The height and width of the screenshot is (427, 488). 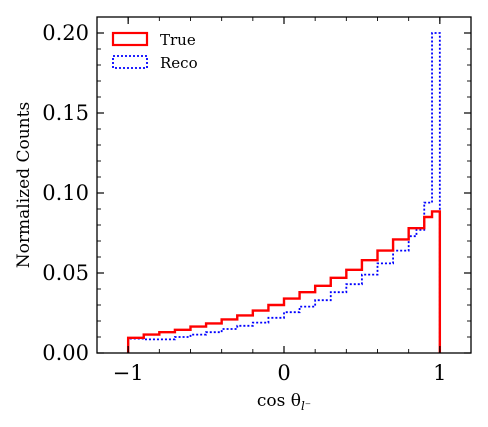 I want to click on x-axis-label: cos θl⁻, so click(x=284, y=402).